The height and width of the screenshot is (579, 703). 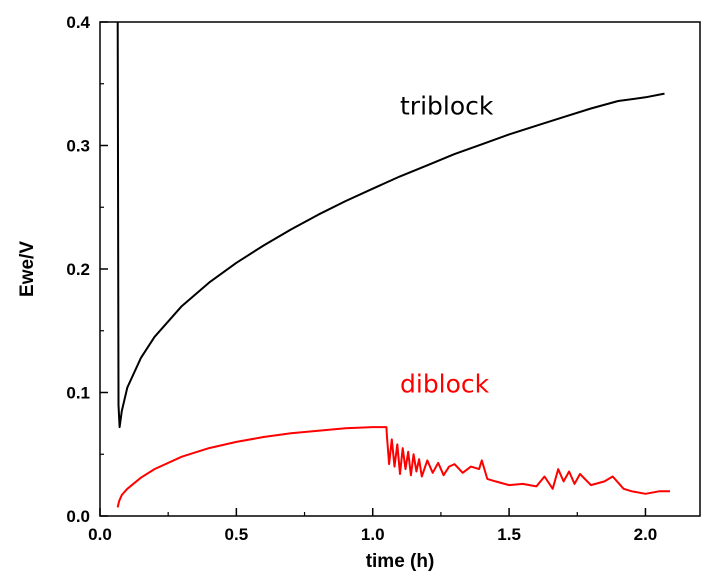 I want to click on y-tick-label: 0.3, so click(x=78, y=146).